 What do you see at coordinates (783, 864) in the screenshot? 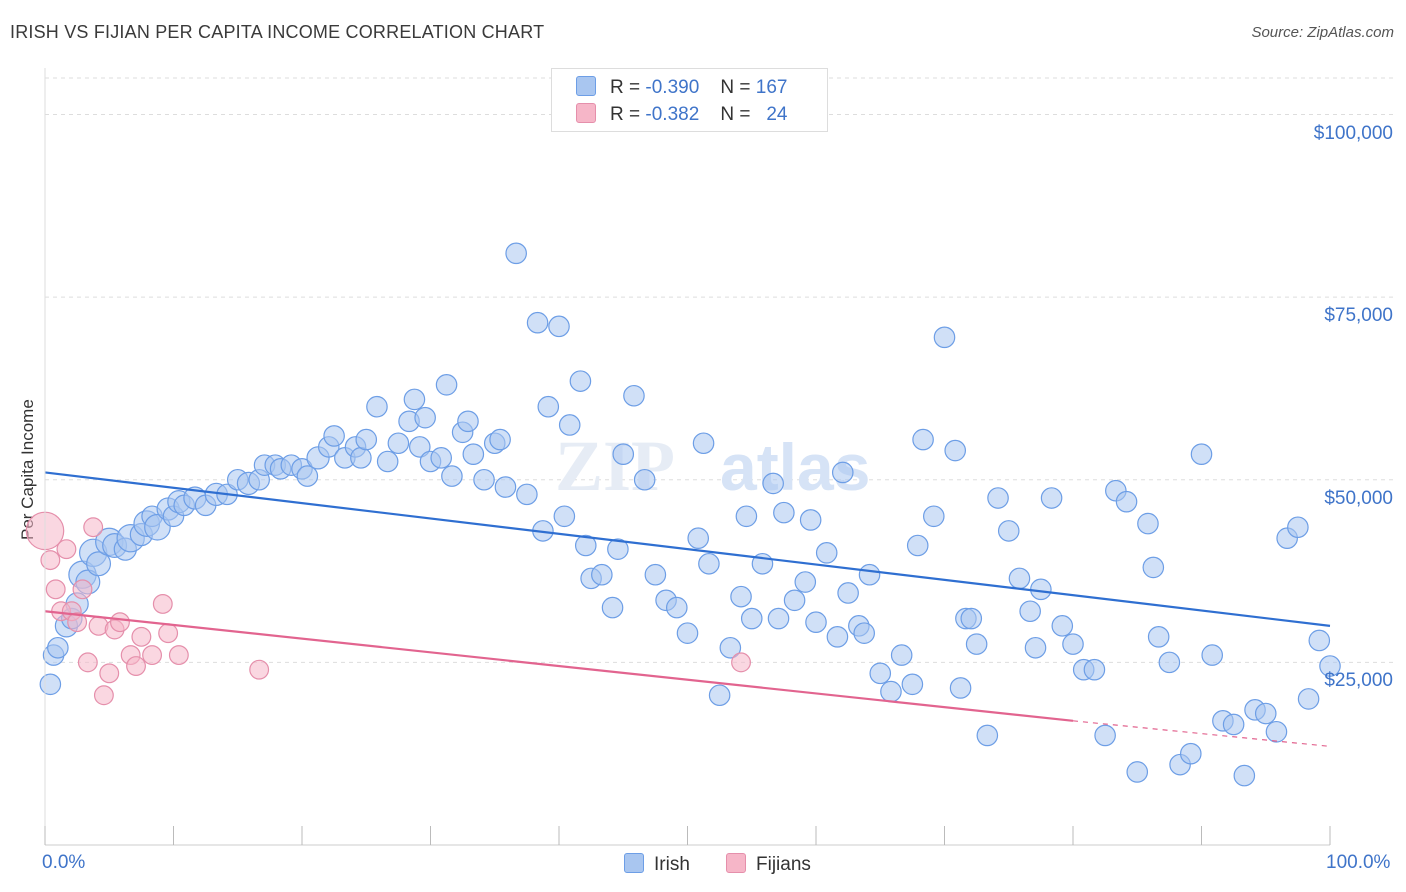
I see `fijians-legend-label: Fijians` at bounding box center [783, 864].